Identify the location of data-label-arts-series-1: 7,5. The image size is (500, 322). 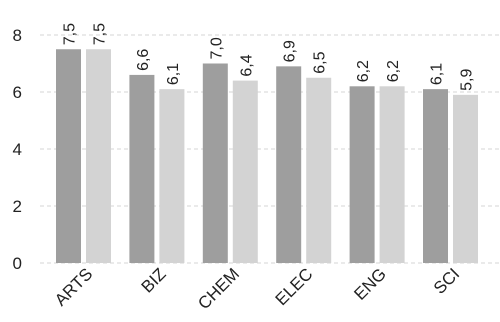
(70, 34).